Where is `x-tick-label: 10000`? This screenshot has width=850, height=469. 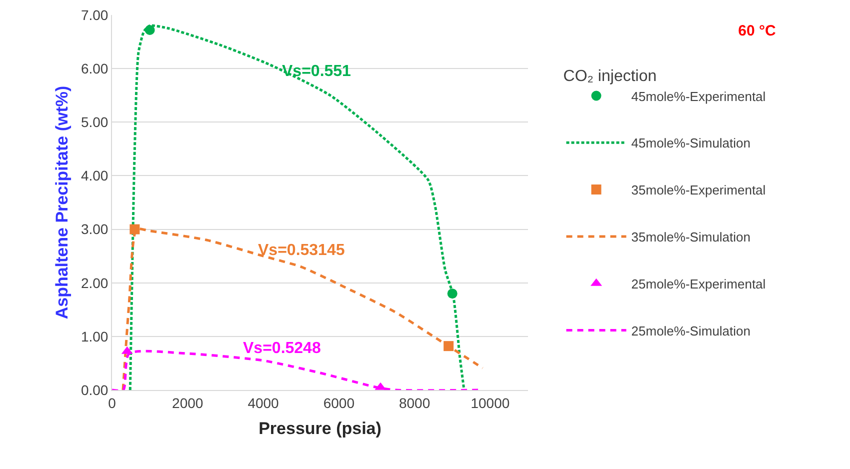
x-tick-label: 10000 is located at coordinates (490, 402).